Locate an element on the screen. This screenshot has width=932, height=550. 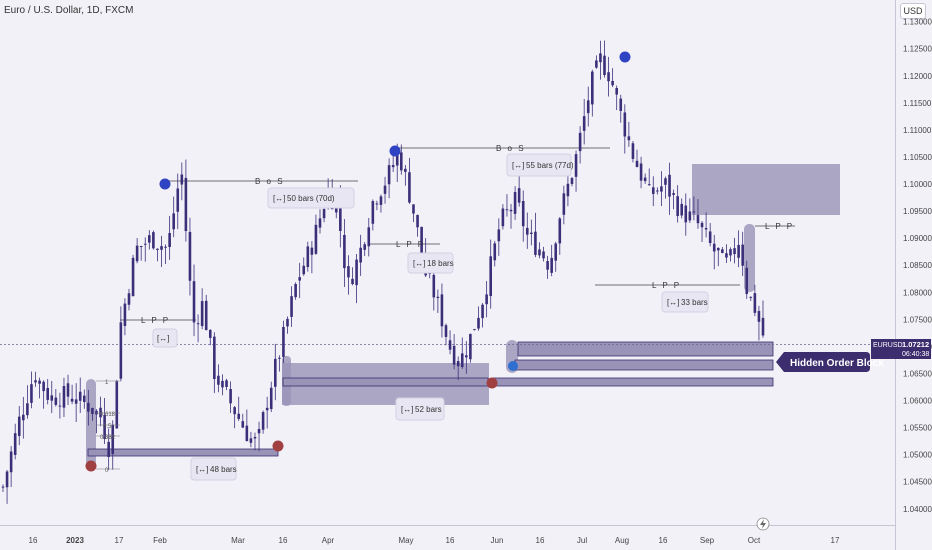
svg-text: 48 bars is located at coordinates (223, 469).